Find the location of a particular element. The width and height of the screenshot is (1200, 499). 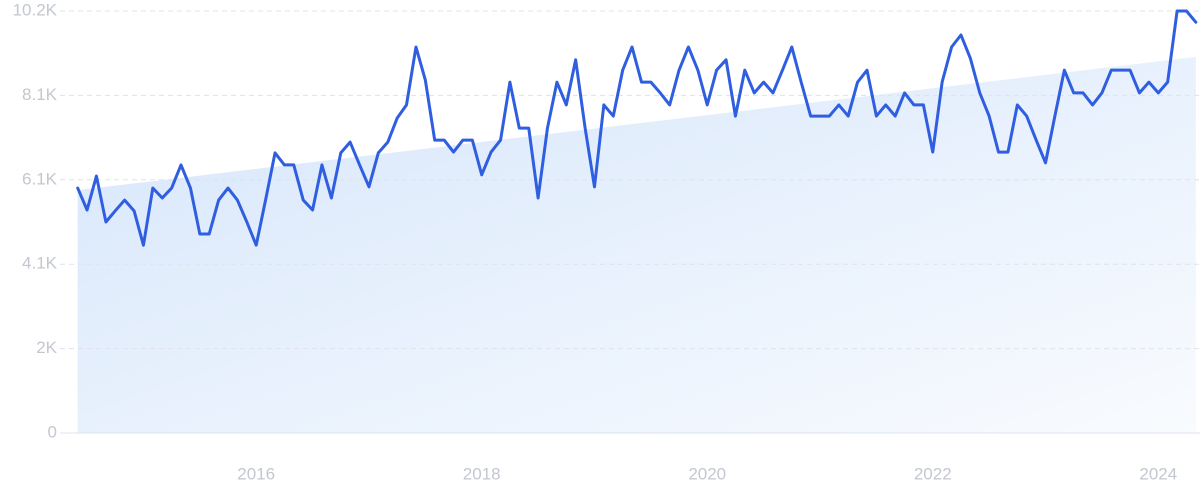

y-tick-label: 8.1K is located at coordinates (40, 94).